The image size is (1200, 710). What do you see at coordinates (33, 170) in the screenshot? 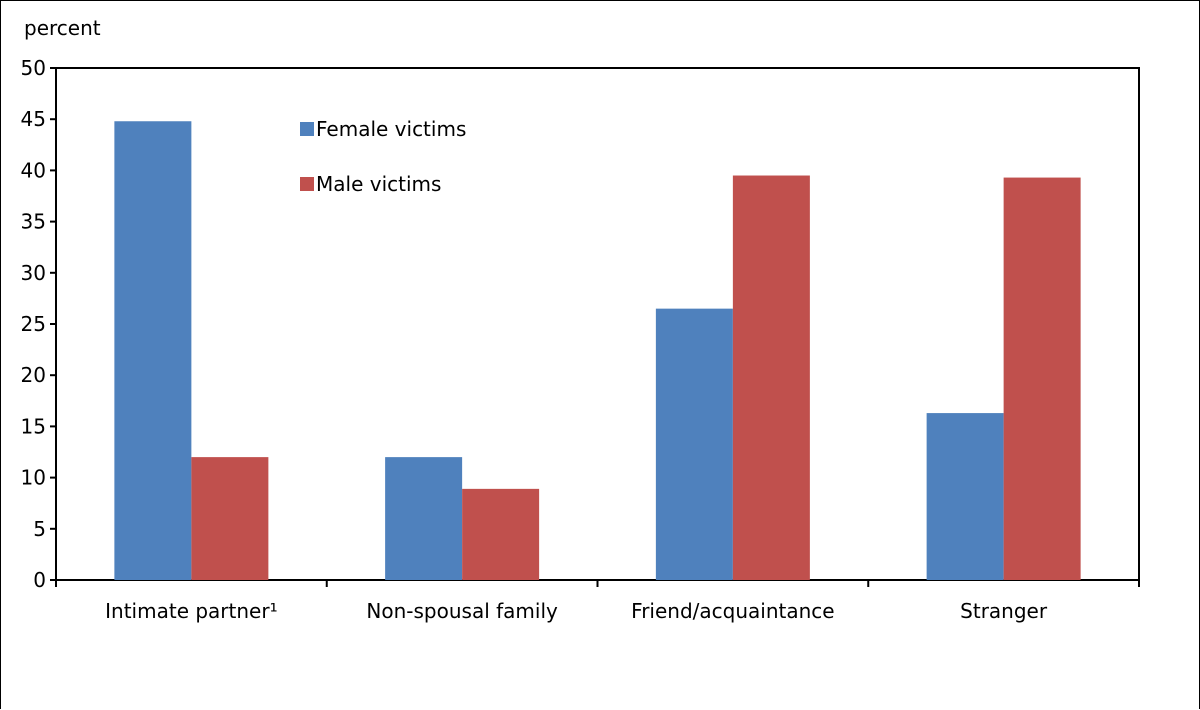
I see `y-tick-label: 40` at bounding box center [33, 170].